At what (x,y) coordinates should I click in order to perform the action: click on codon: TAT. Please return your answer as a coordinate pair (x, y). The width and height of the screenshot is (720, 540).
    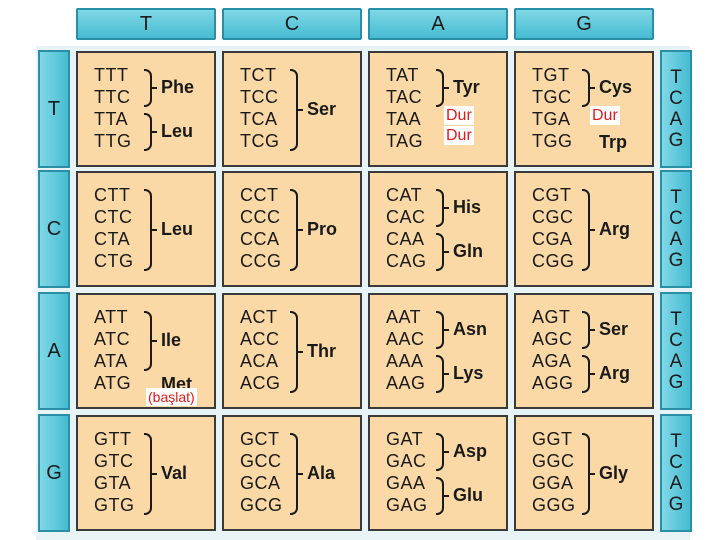
    Looking at the image, I should click on (402, 75).